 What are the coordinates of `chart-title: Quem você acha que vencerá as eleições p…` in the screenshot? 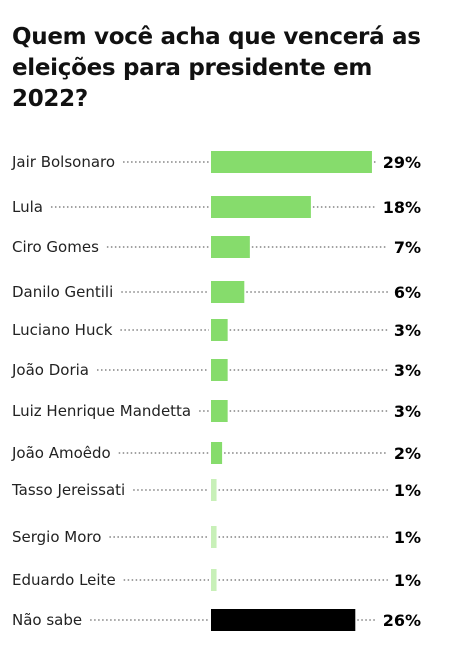 It's located at (216, 68).